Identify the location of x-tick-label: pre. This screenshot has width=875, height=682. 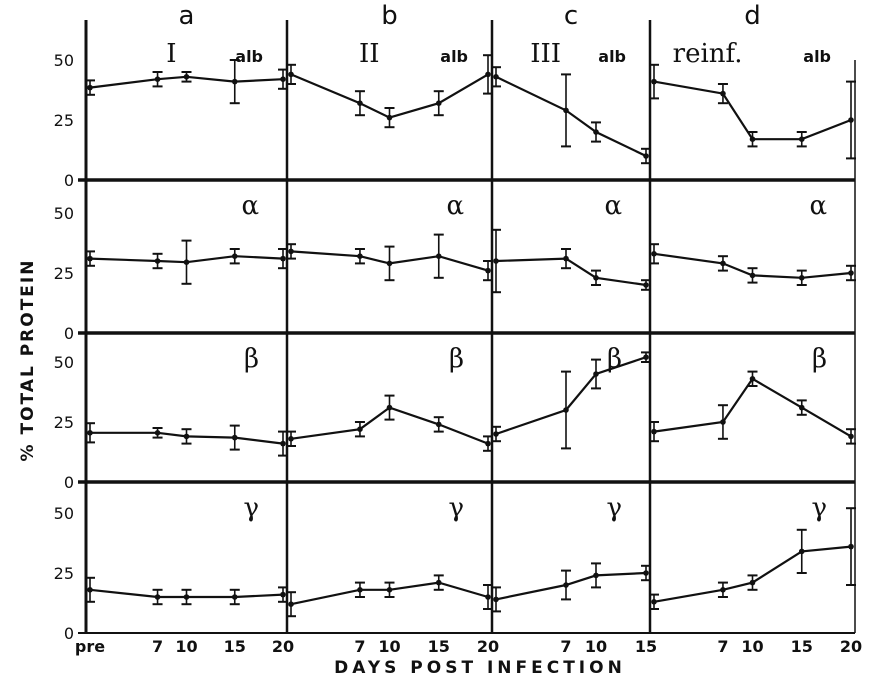
(90, 646).